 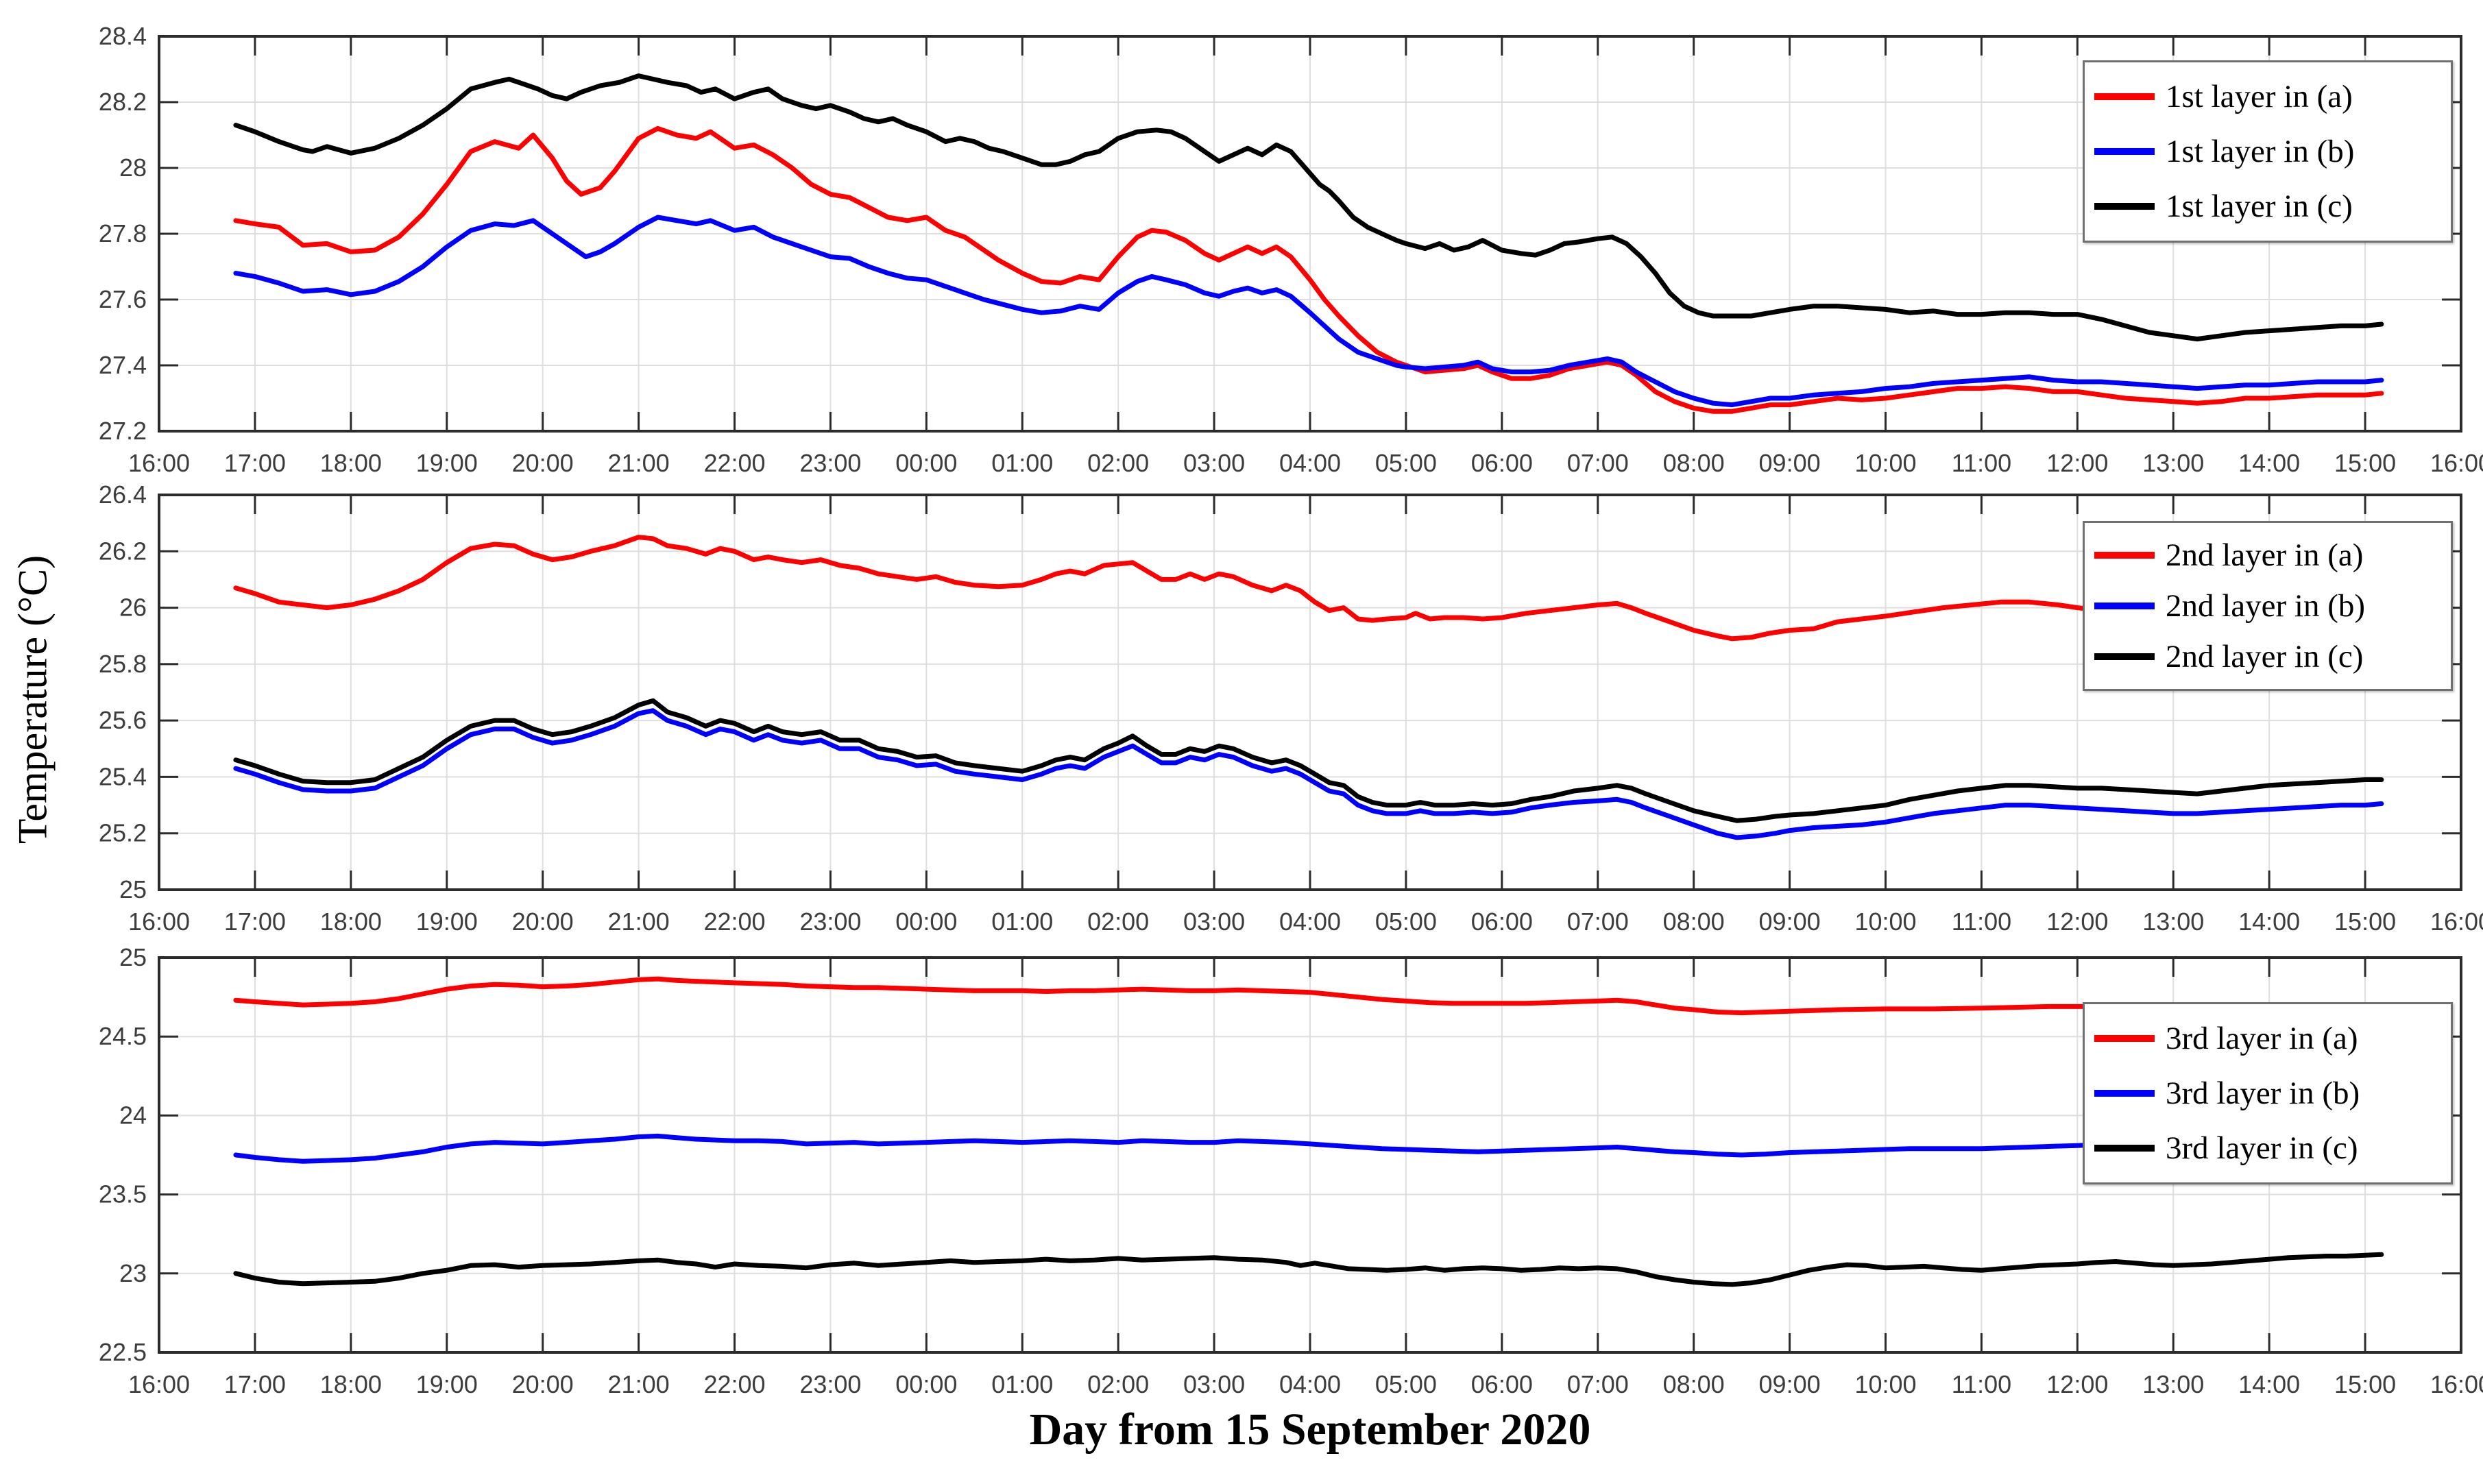 What do you see at coordinates (2259, 206) in the screenshot?
I see `legend-label: 1st layer in (c)` at bounding box center [2259, 206].